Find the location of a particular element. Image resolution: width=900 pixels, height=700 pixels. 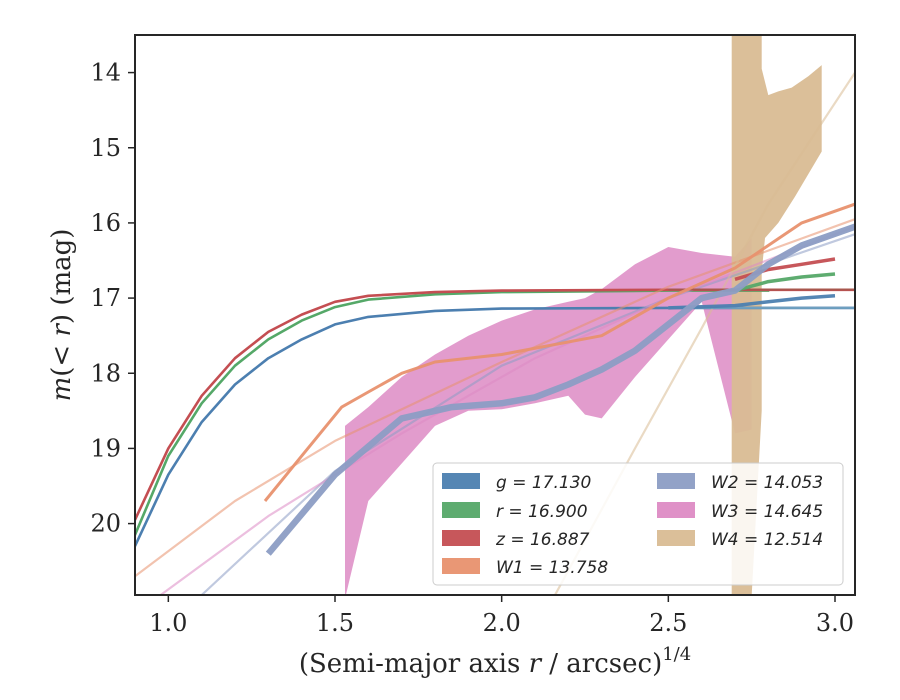

legend-swatch-g is located at coordinates (461, 481).